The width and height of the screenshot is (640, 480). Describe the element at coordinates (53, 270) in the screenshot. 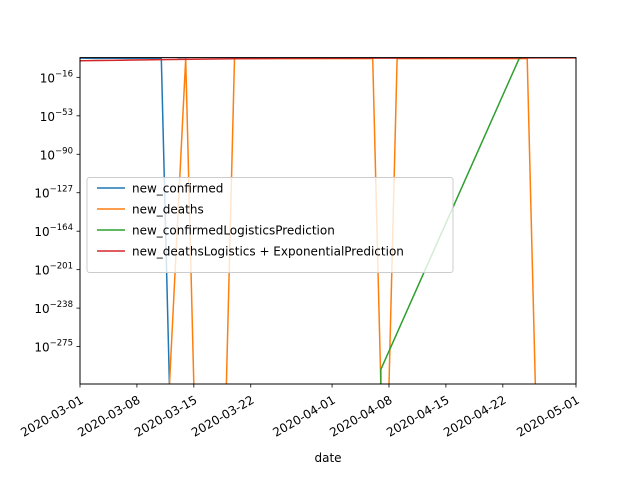

I see `y-tick-label: 10−201` at that location.